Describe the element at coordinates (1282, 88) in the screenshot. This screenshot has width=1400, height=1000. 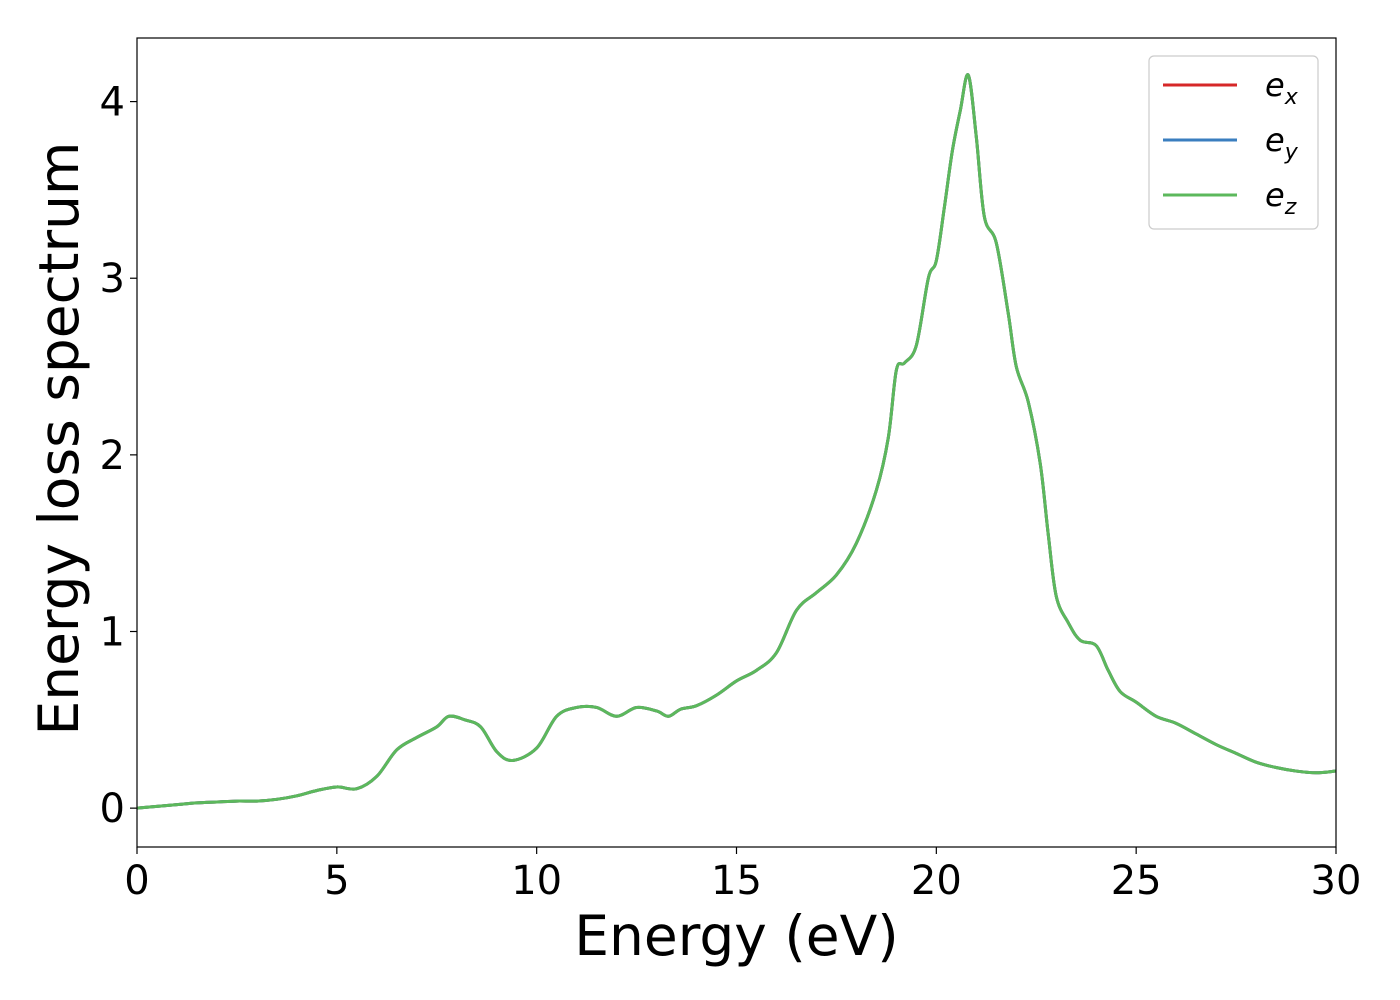
I see `legend-label-x: ex` at that location.